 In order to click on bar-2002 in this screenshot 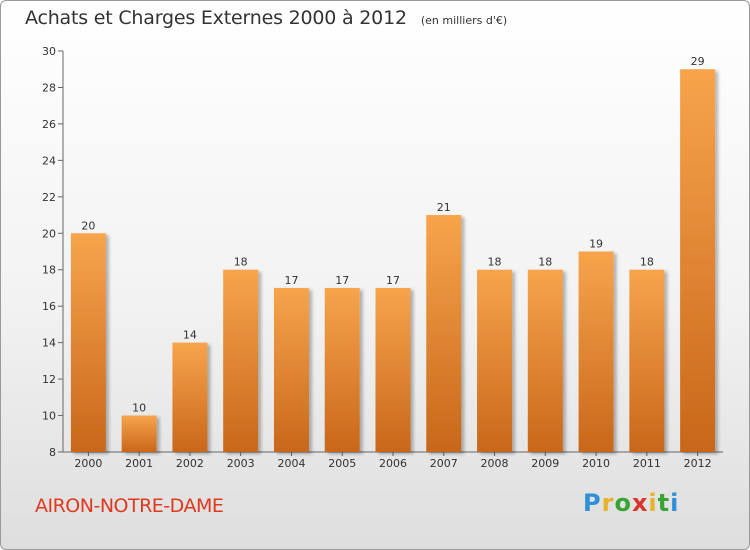, I will do `click(190, 397)`.